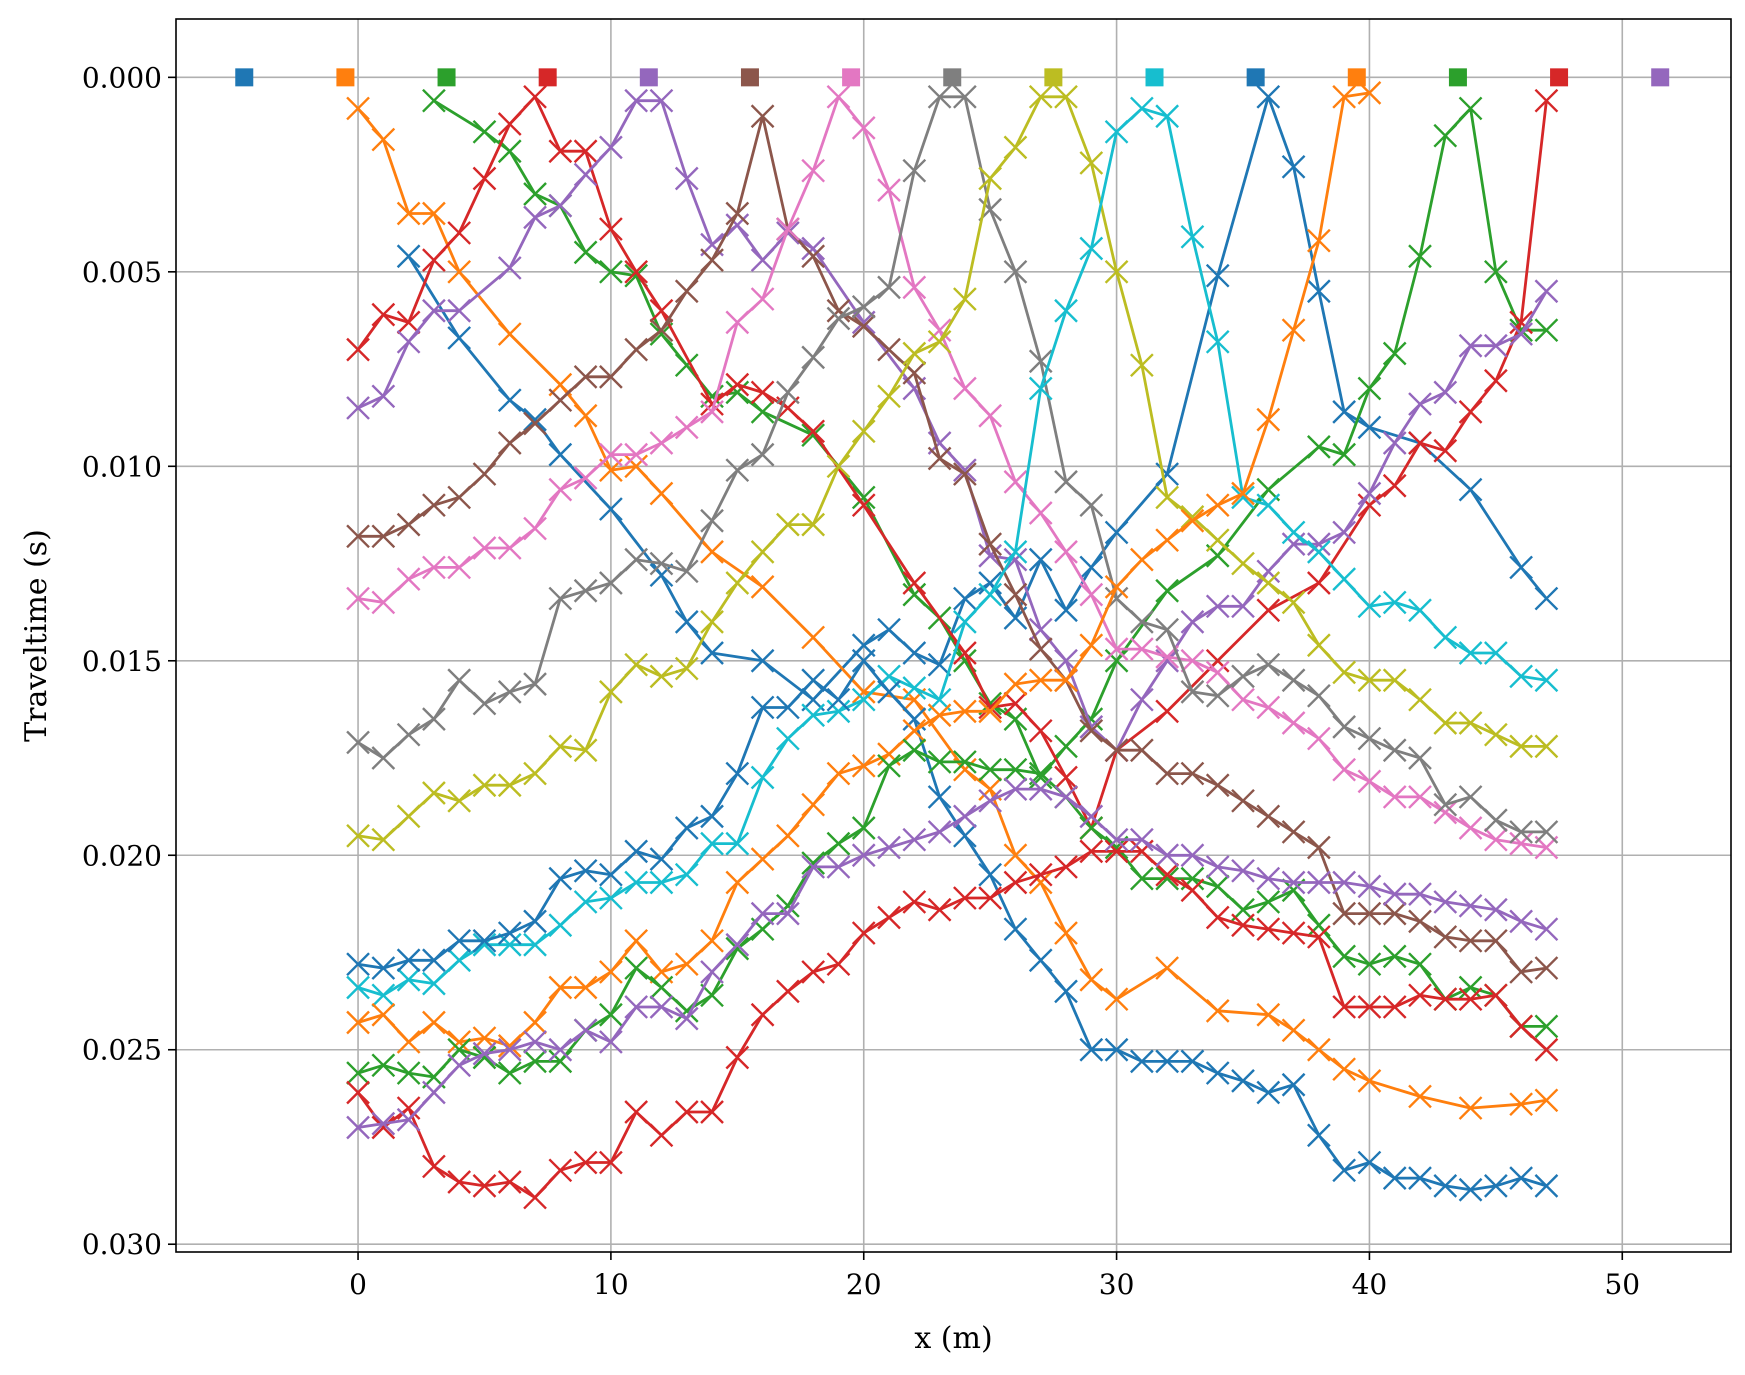 This screenshot has height=1375, width=1745. I want to click on y-tick-label: 0.005, so click(122, 272).